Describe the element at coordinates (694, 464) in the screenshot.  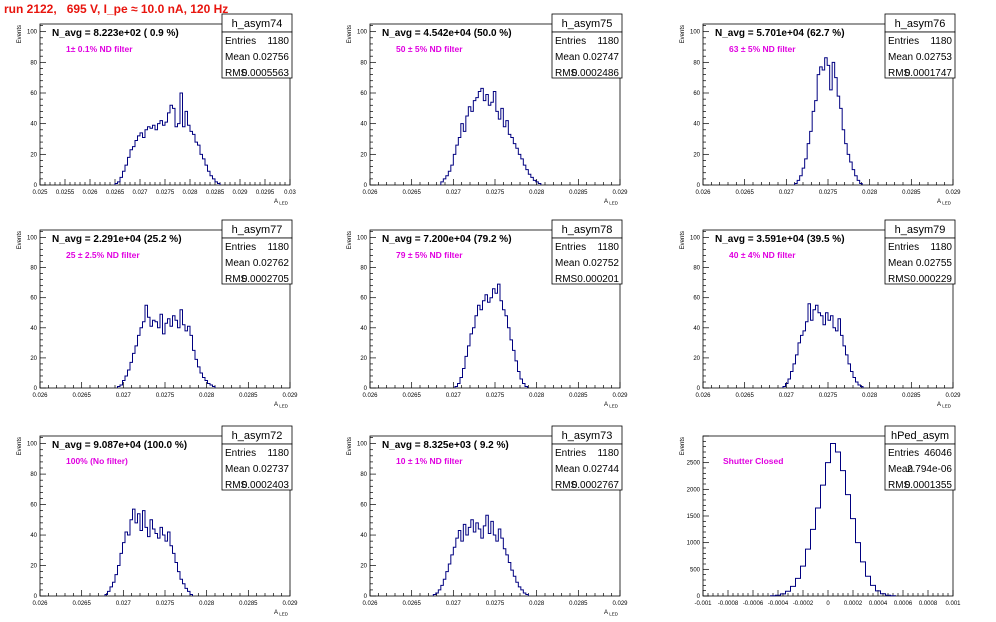
I see `y-tick-label: 2500` at that location.